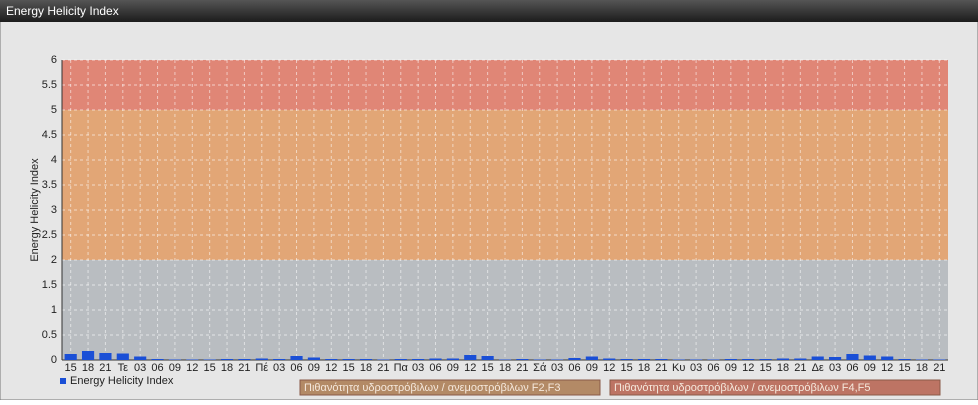  I want to click on y-axis-title: Energy Helicity Index, so click(35, 210).